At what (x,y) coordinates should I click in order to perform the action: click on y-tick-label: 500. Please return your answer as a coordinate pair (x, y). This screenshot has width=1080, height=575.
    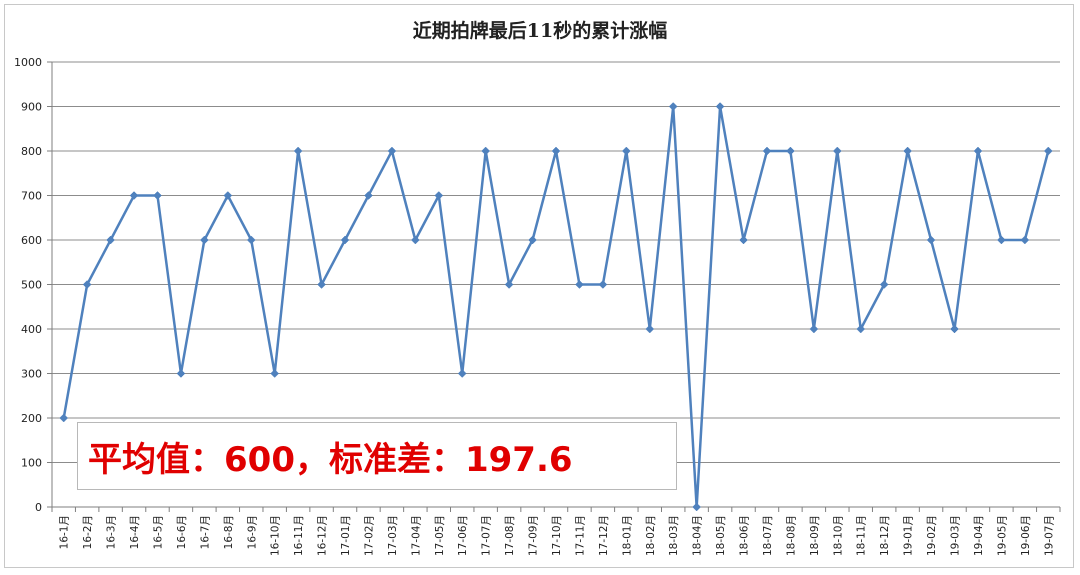
    Looking at the image, I should click on (31, 285).